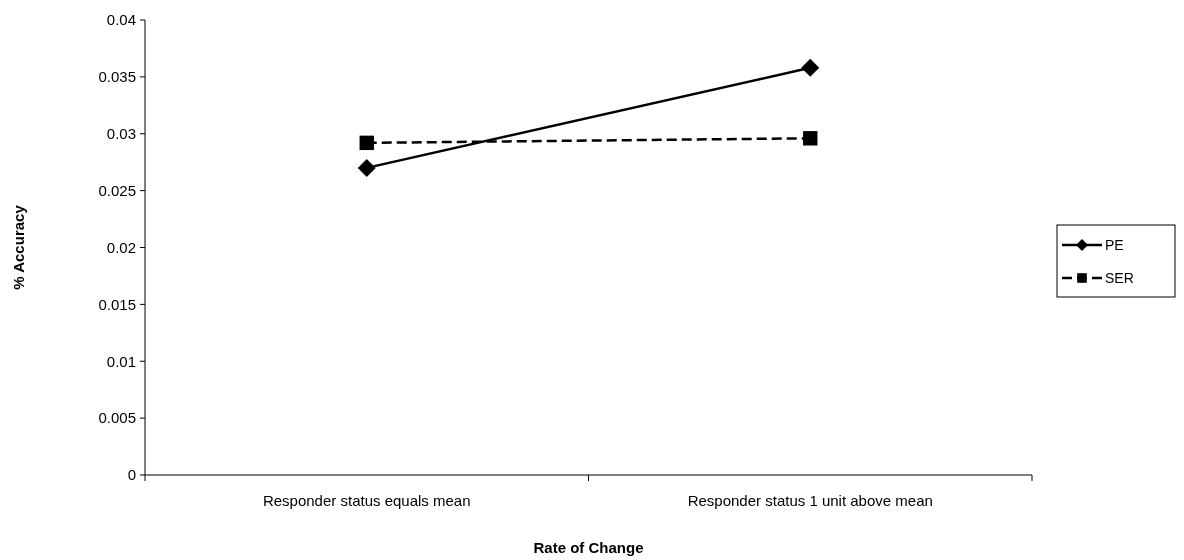 Image resolution: width=1184 pixels, height=560 pixels. What do you see at coordinates (117, 418) in the screenshot?
I see `y-tick-label: 0.005` at bounding box center [117, 418].